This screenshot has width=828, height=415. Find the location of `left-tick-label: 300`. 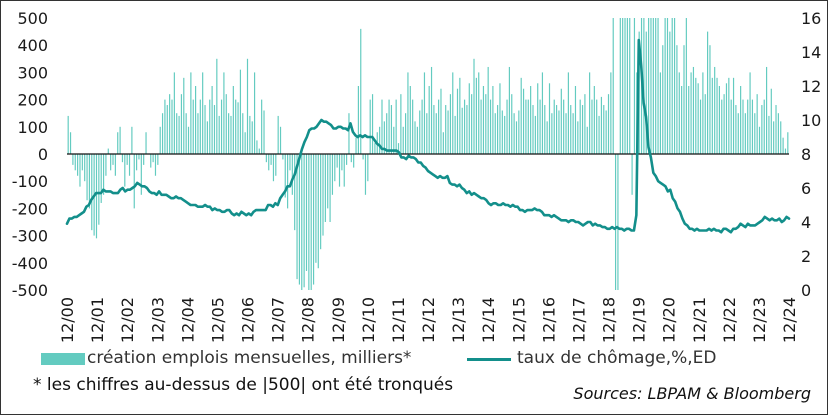

left-tick-label: 300 is located at coordinates (32, 72).